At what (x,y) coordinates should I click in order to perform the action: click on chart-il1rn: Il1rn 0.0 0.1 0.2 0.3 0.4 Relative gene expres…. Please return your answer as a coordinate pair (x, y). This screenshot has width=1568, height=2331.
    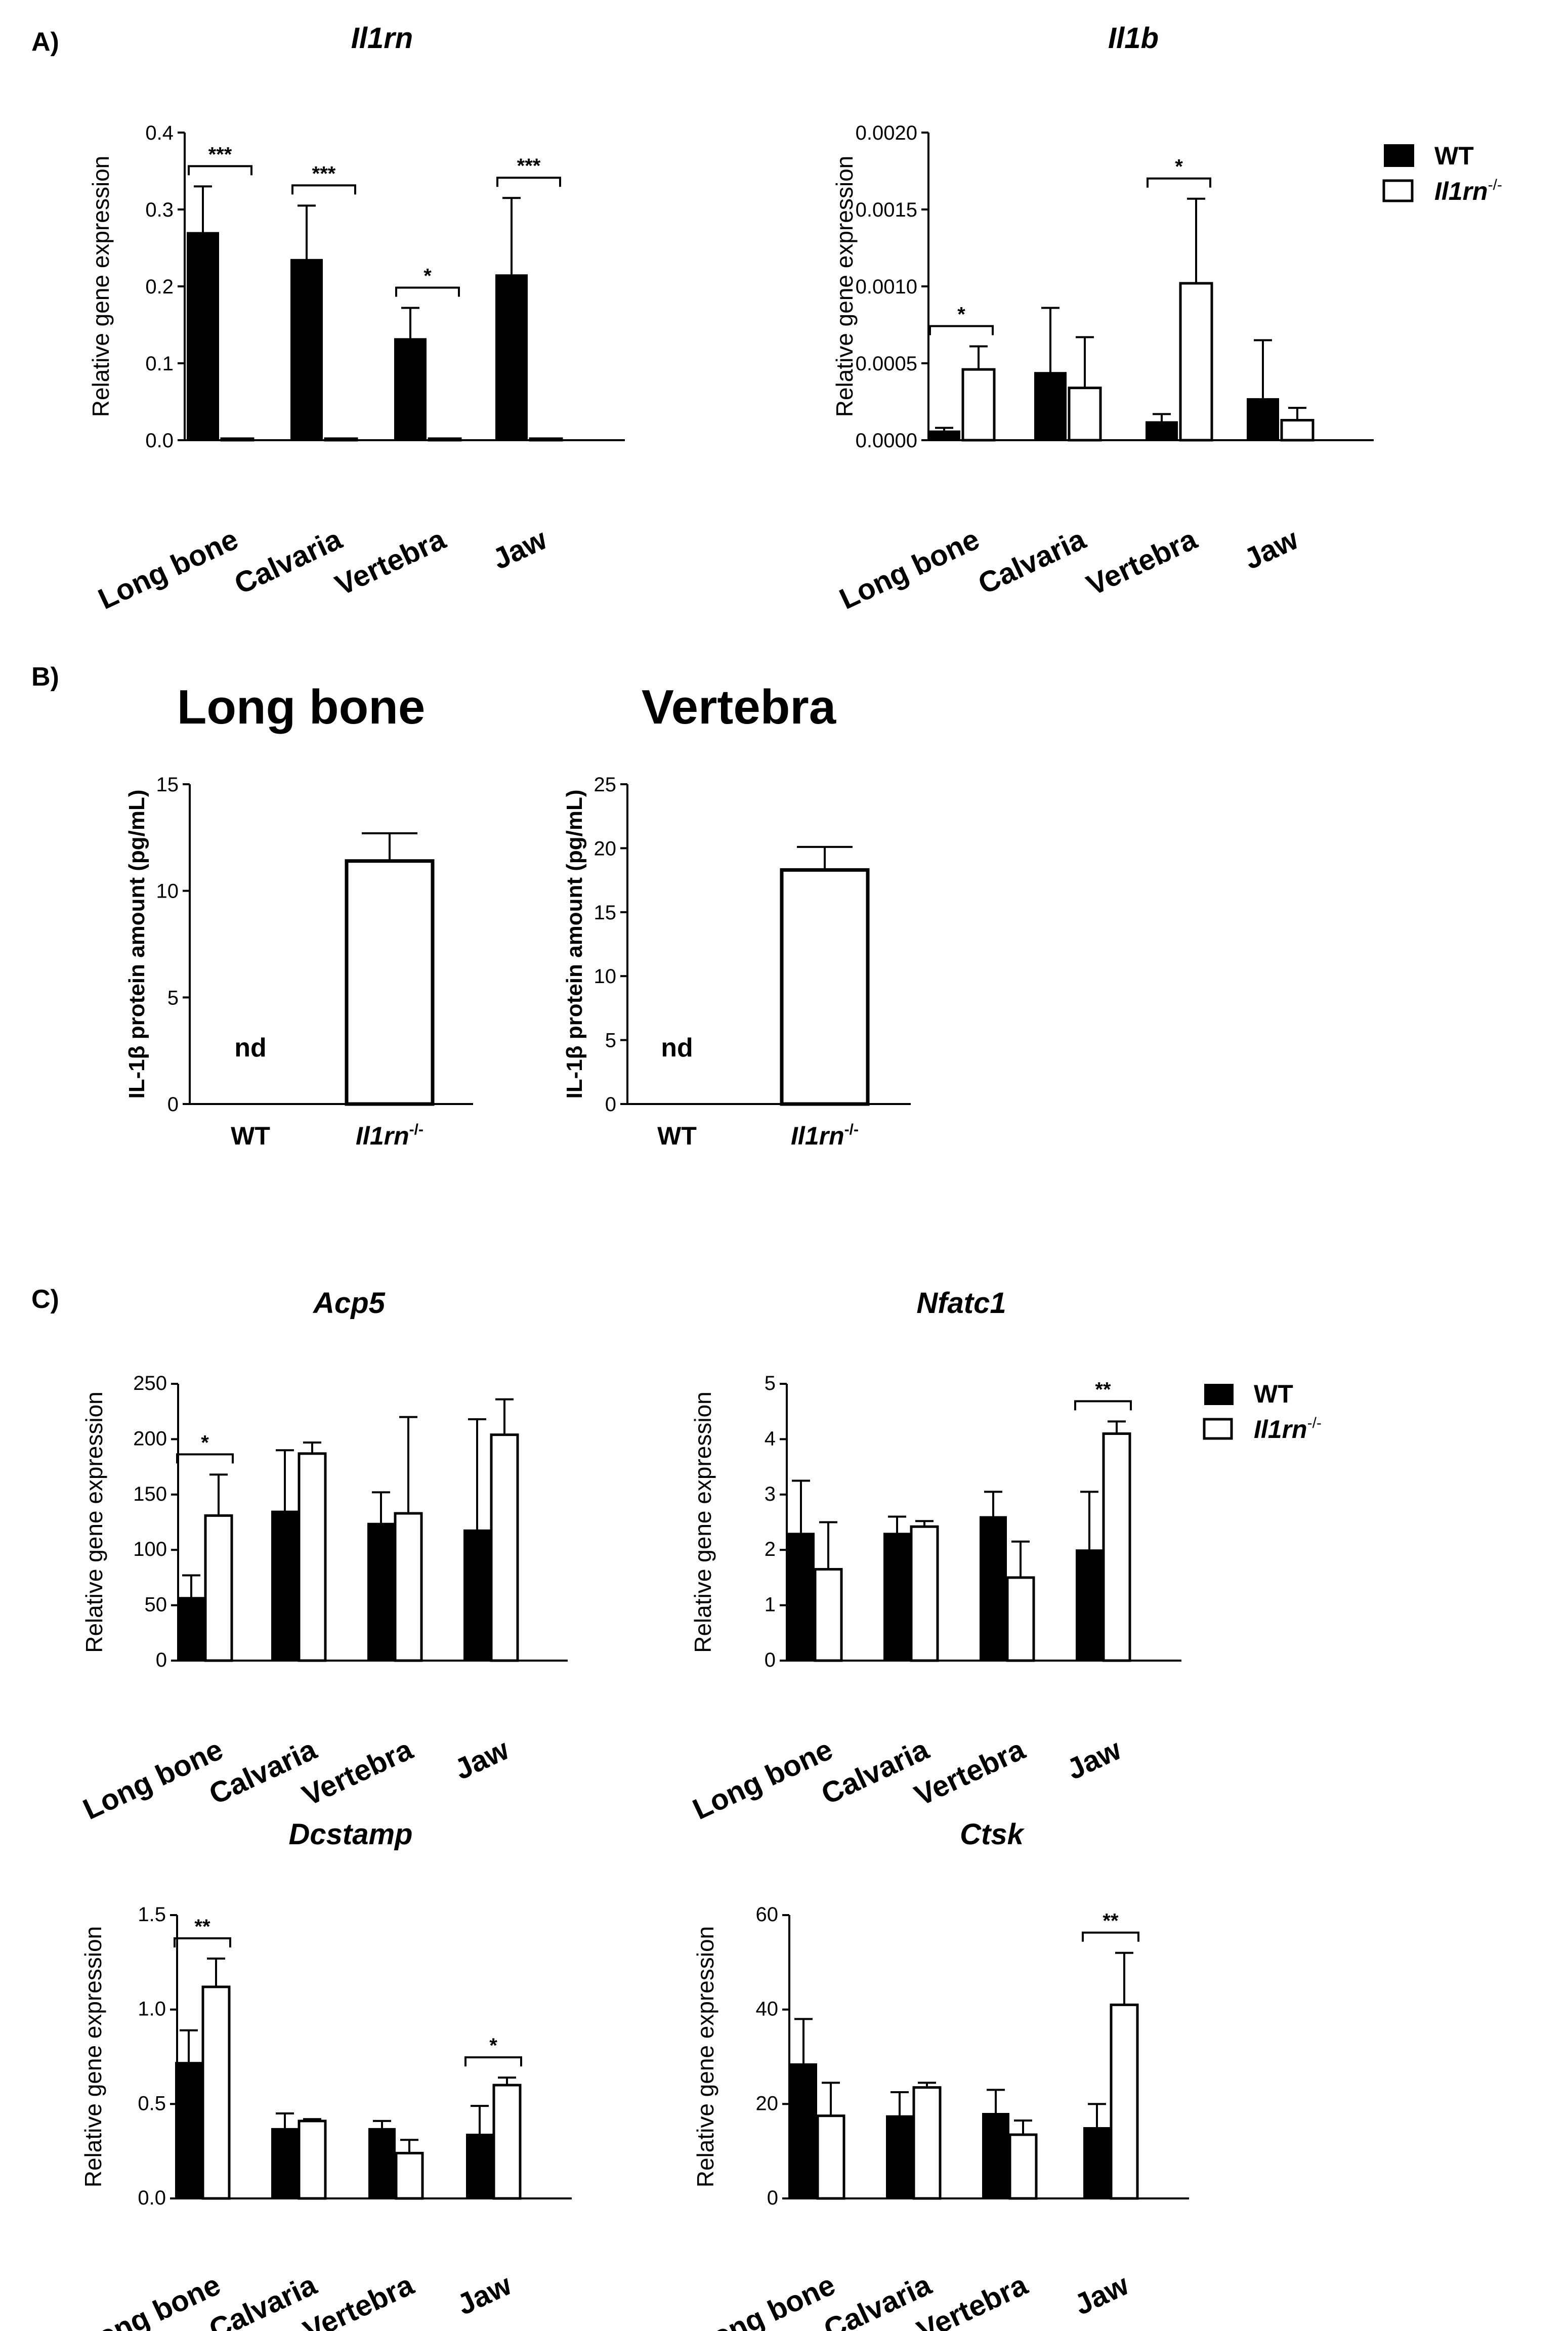
    Looking at the image, I should click on (356, 319).